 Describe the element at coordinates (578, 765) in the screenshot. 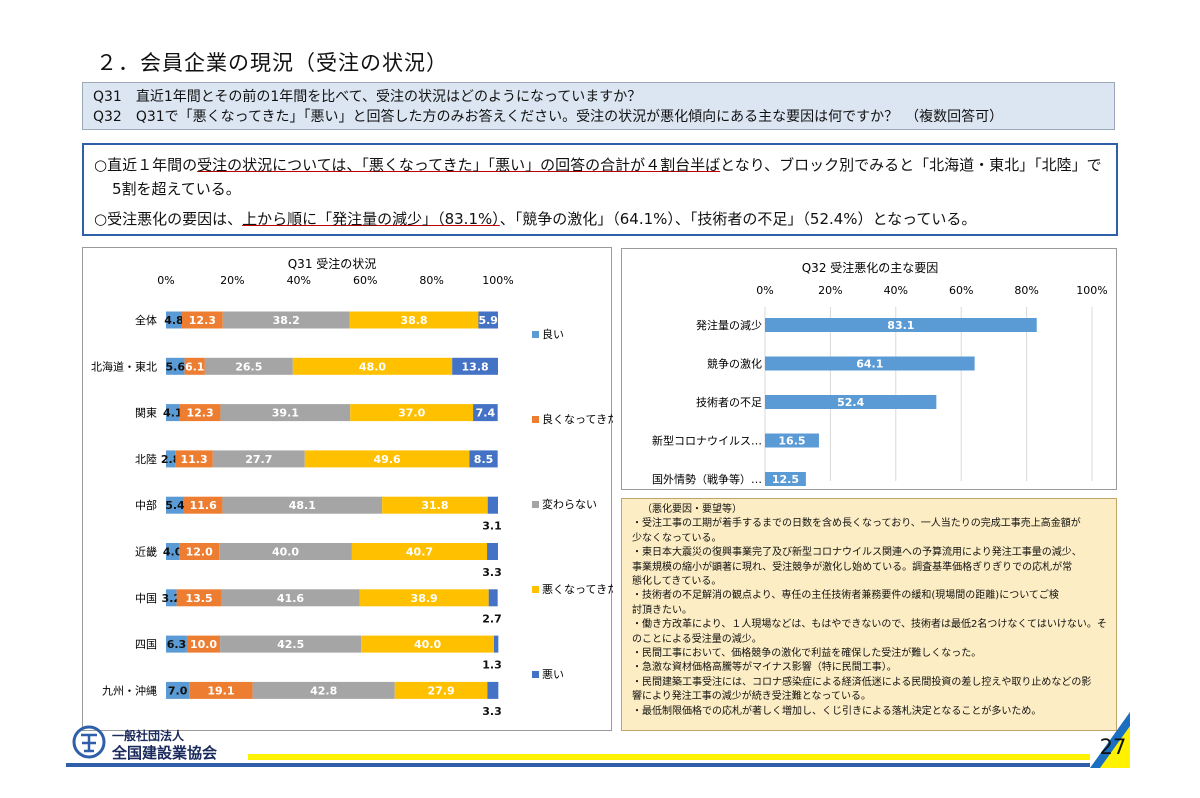

I see `footer-blue-rule` at that location.